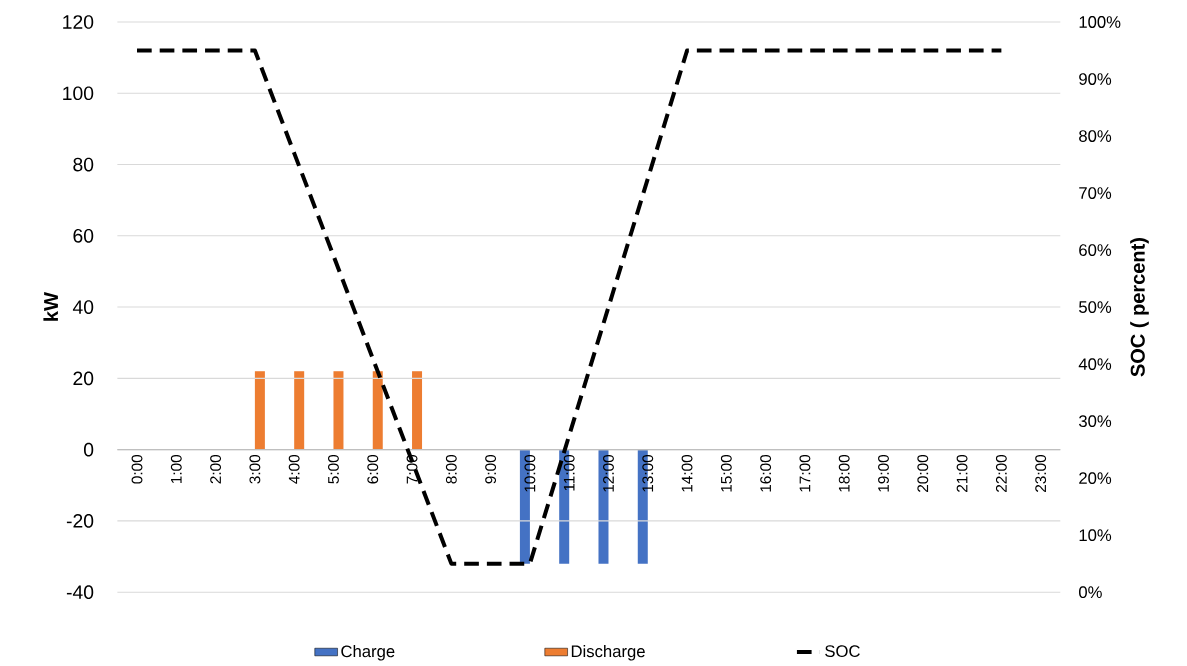 The width and height of the screenshot is (1187, 666). I want to click on x-tick-label: 2:00, so click(216, 469).